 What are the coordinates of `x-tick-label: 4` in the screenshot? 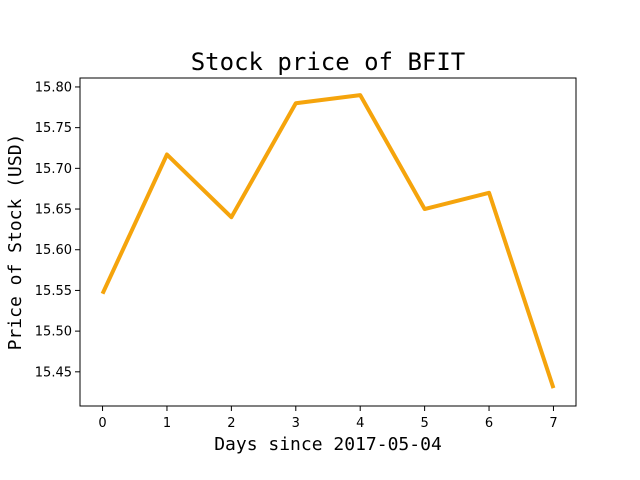 It's located at (360, 423).